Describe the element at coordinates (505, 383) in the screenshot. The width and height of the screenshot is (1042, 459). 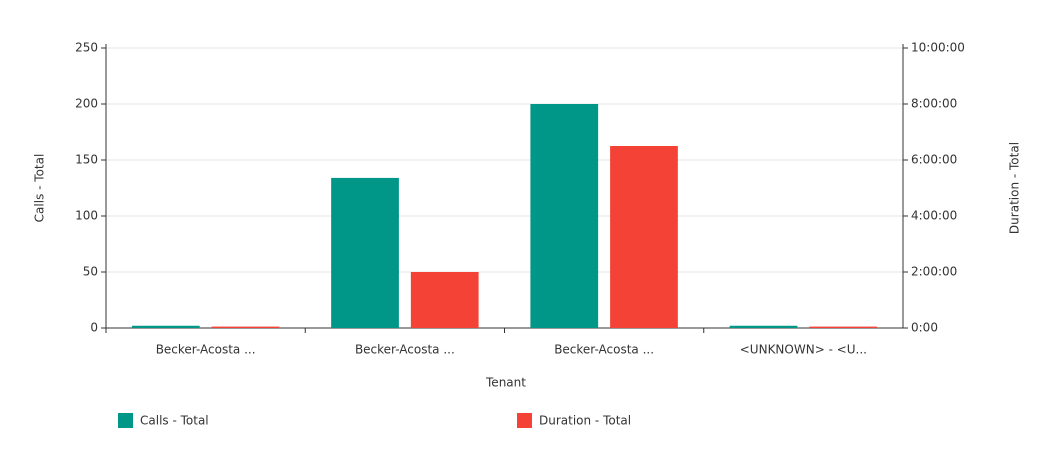
I see `x-axis-title: Tenant` at that location.